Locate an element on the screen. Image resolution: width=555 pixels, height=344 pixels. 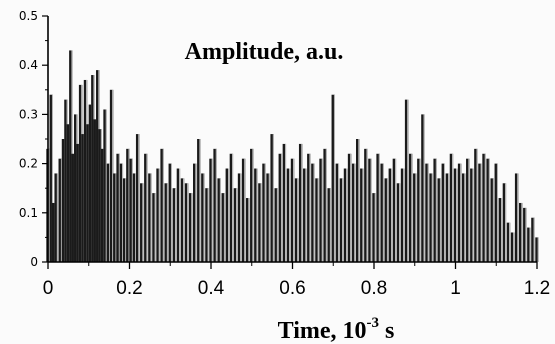
y-tick-label: 0 is located at coordinates (34, 262).